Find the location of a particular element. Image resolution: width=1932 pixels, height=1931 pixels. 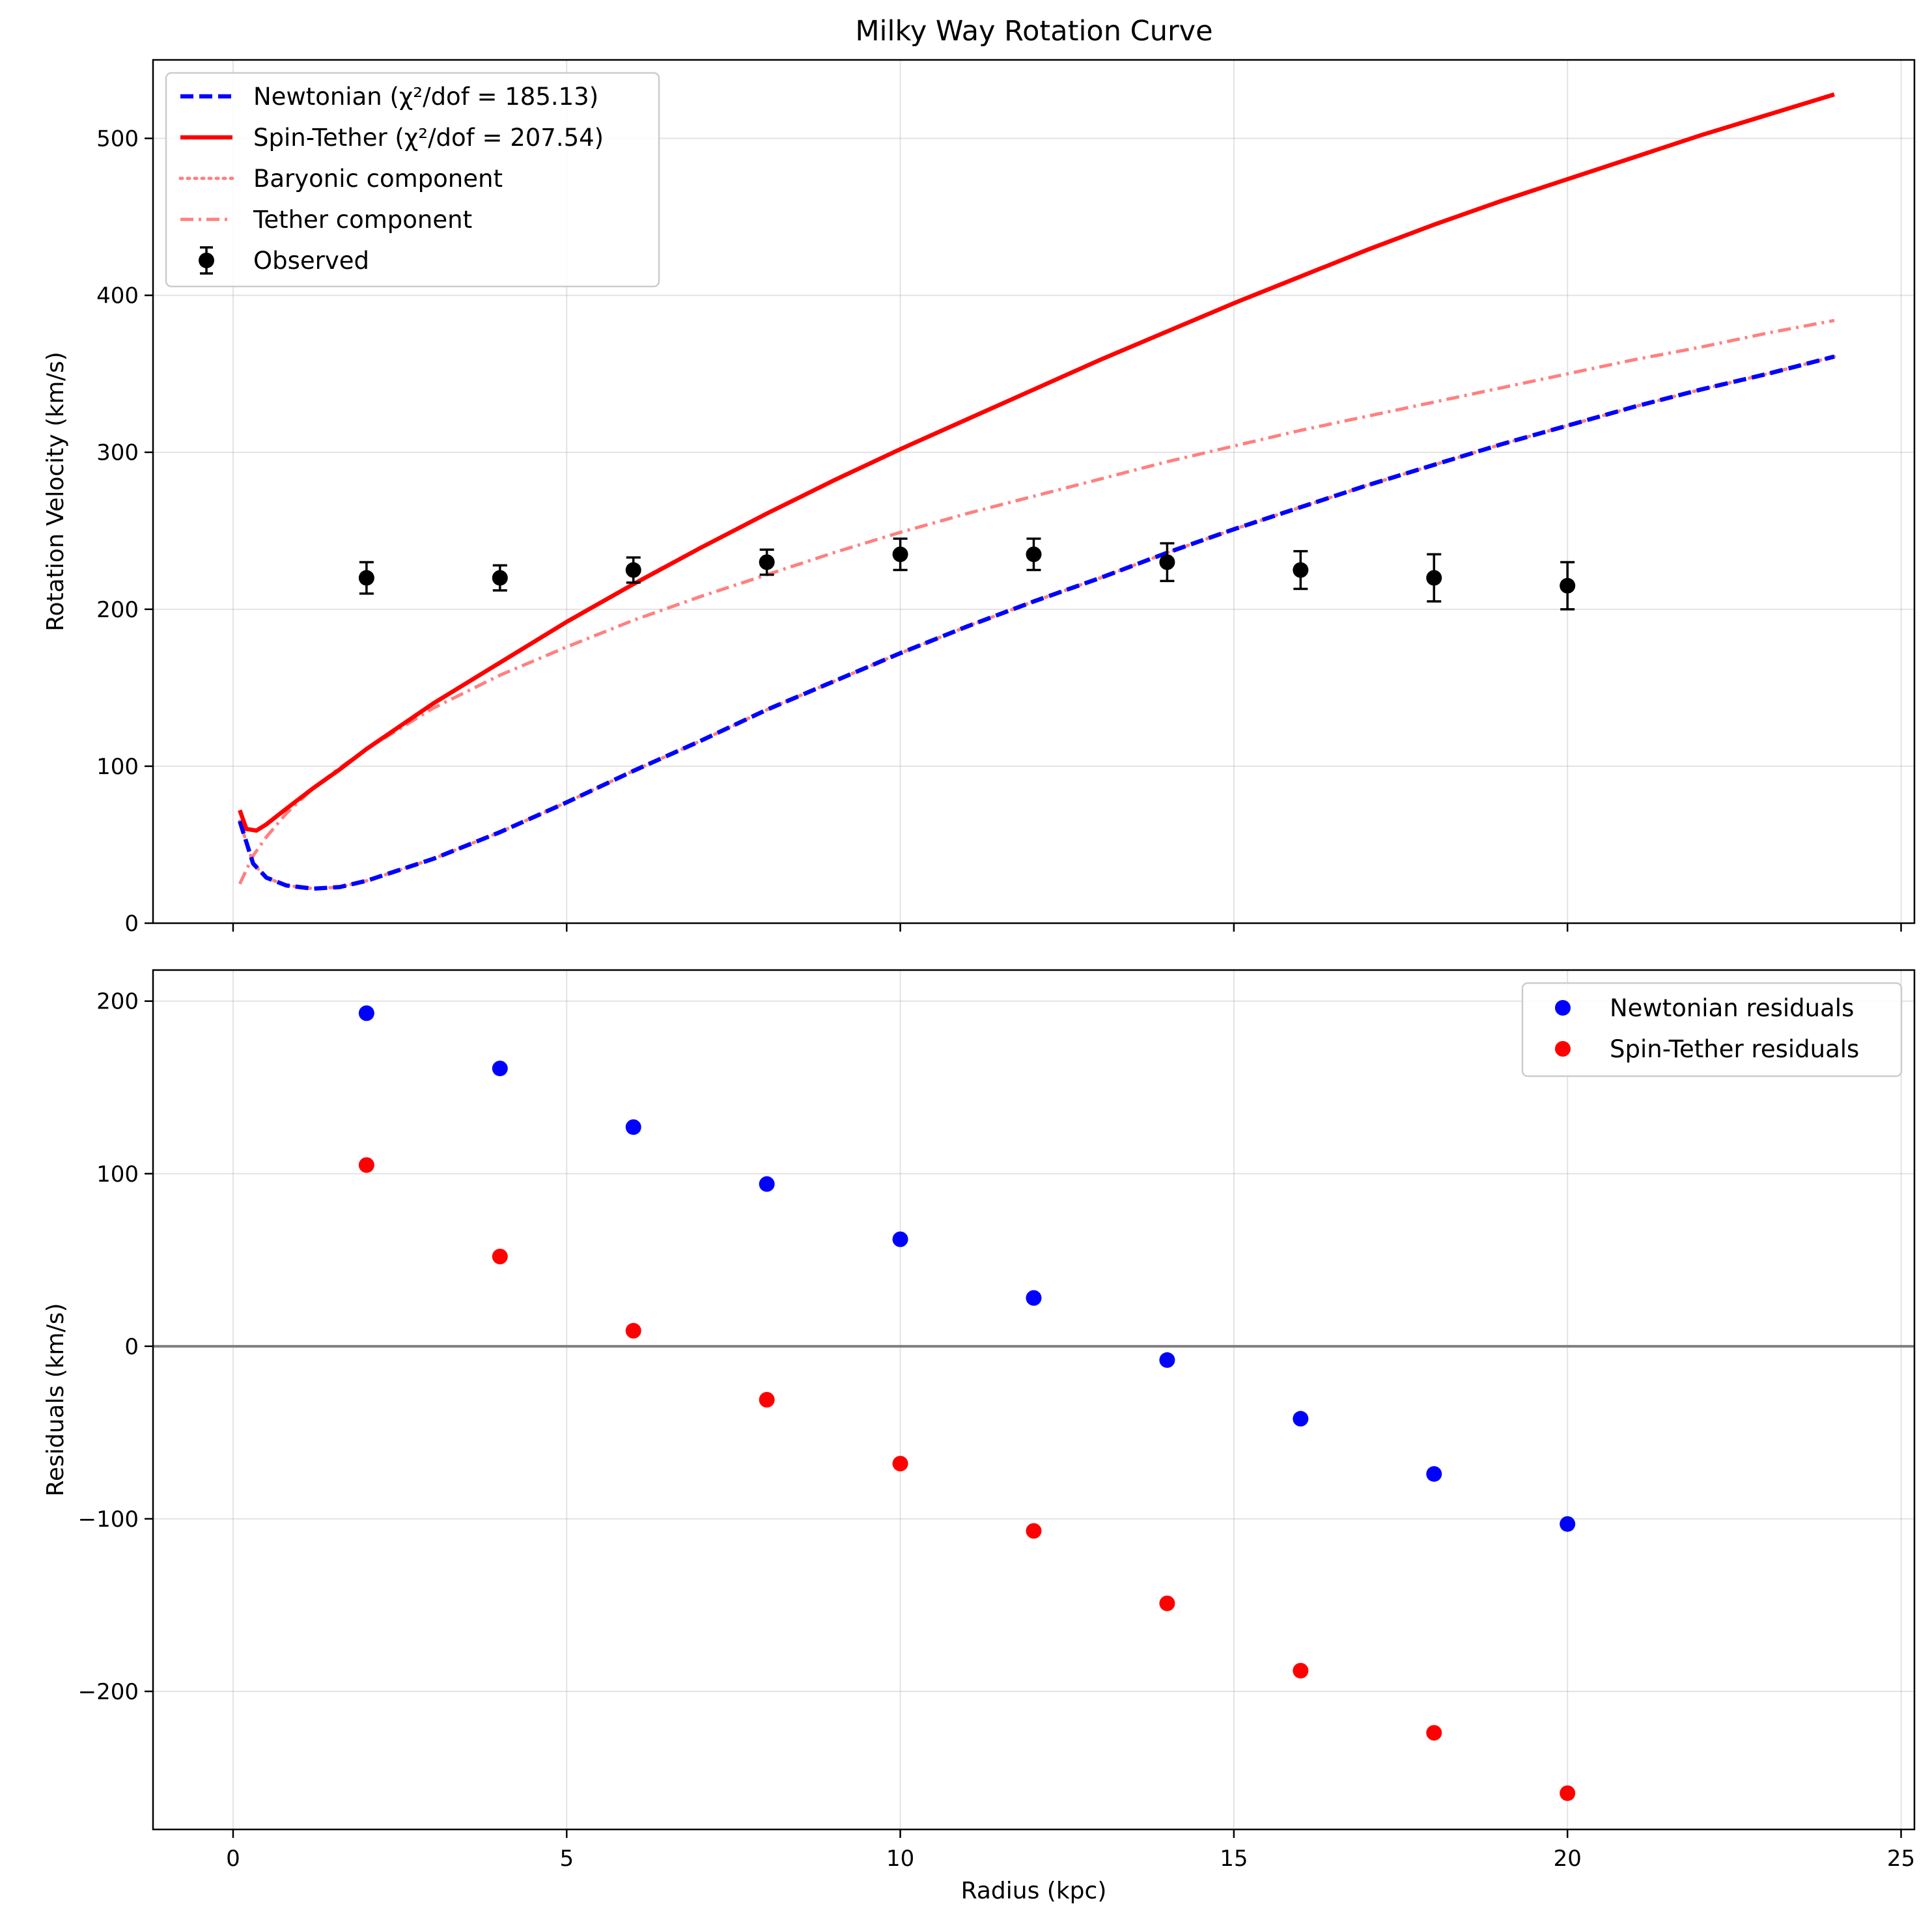

y-tick-label: 400 is located at coordinates (118, 296).